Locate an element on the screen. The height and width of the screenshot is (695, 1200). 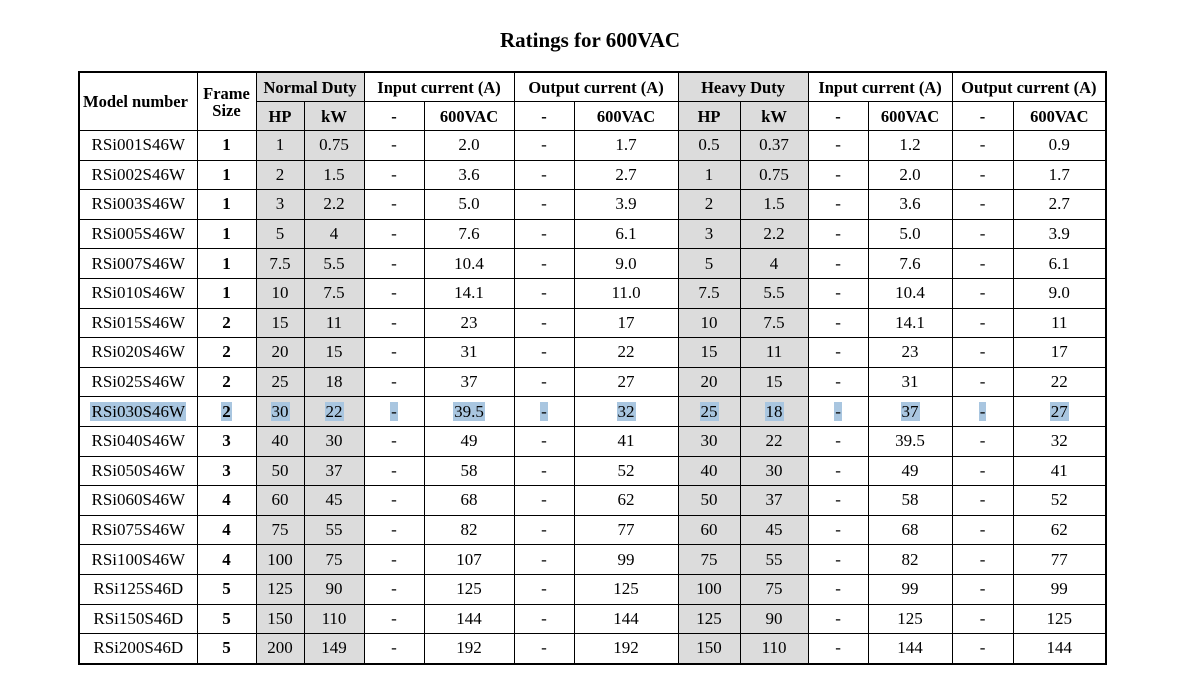
header-600vac-2: 600VAC is located at coordinates (626, 116).